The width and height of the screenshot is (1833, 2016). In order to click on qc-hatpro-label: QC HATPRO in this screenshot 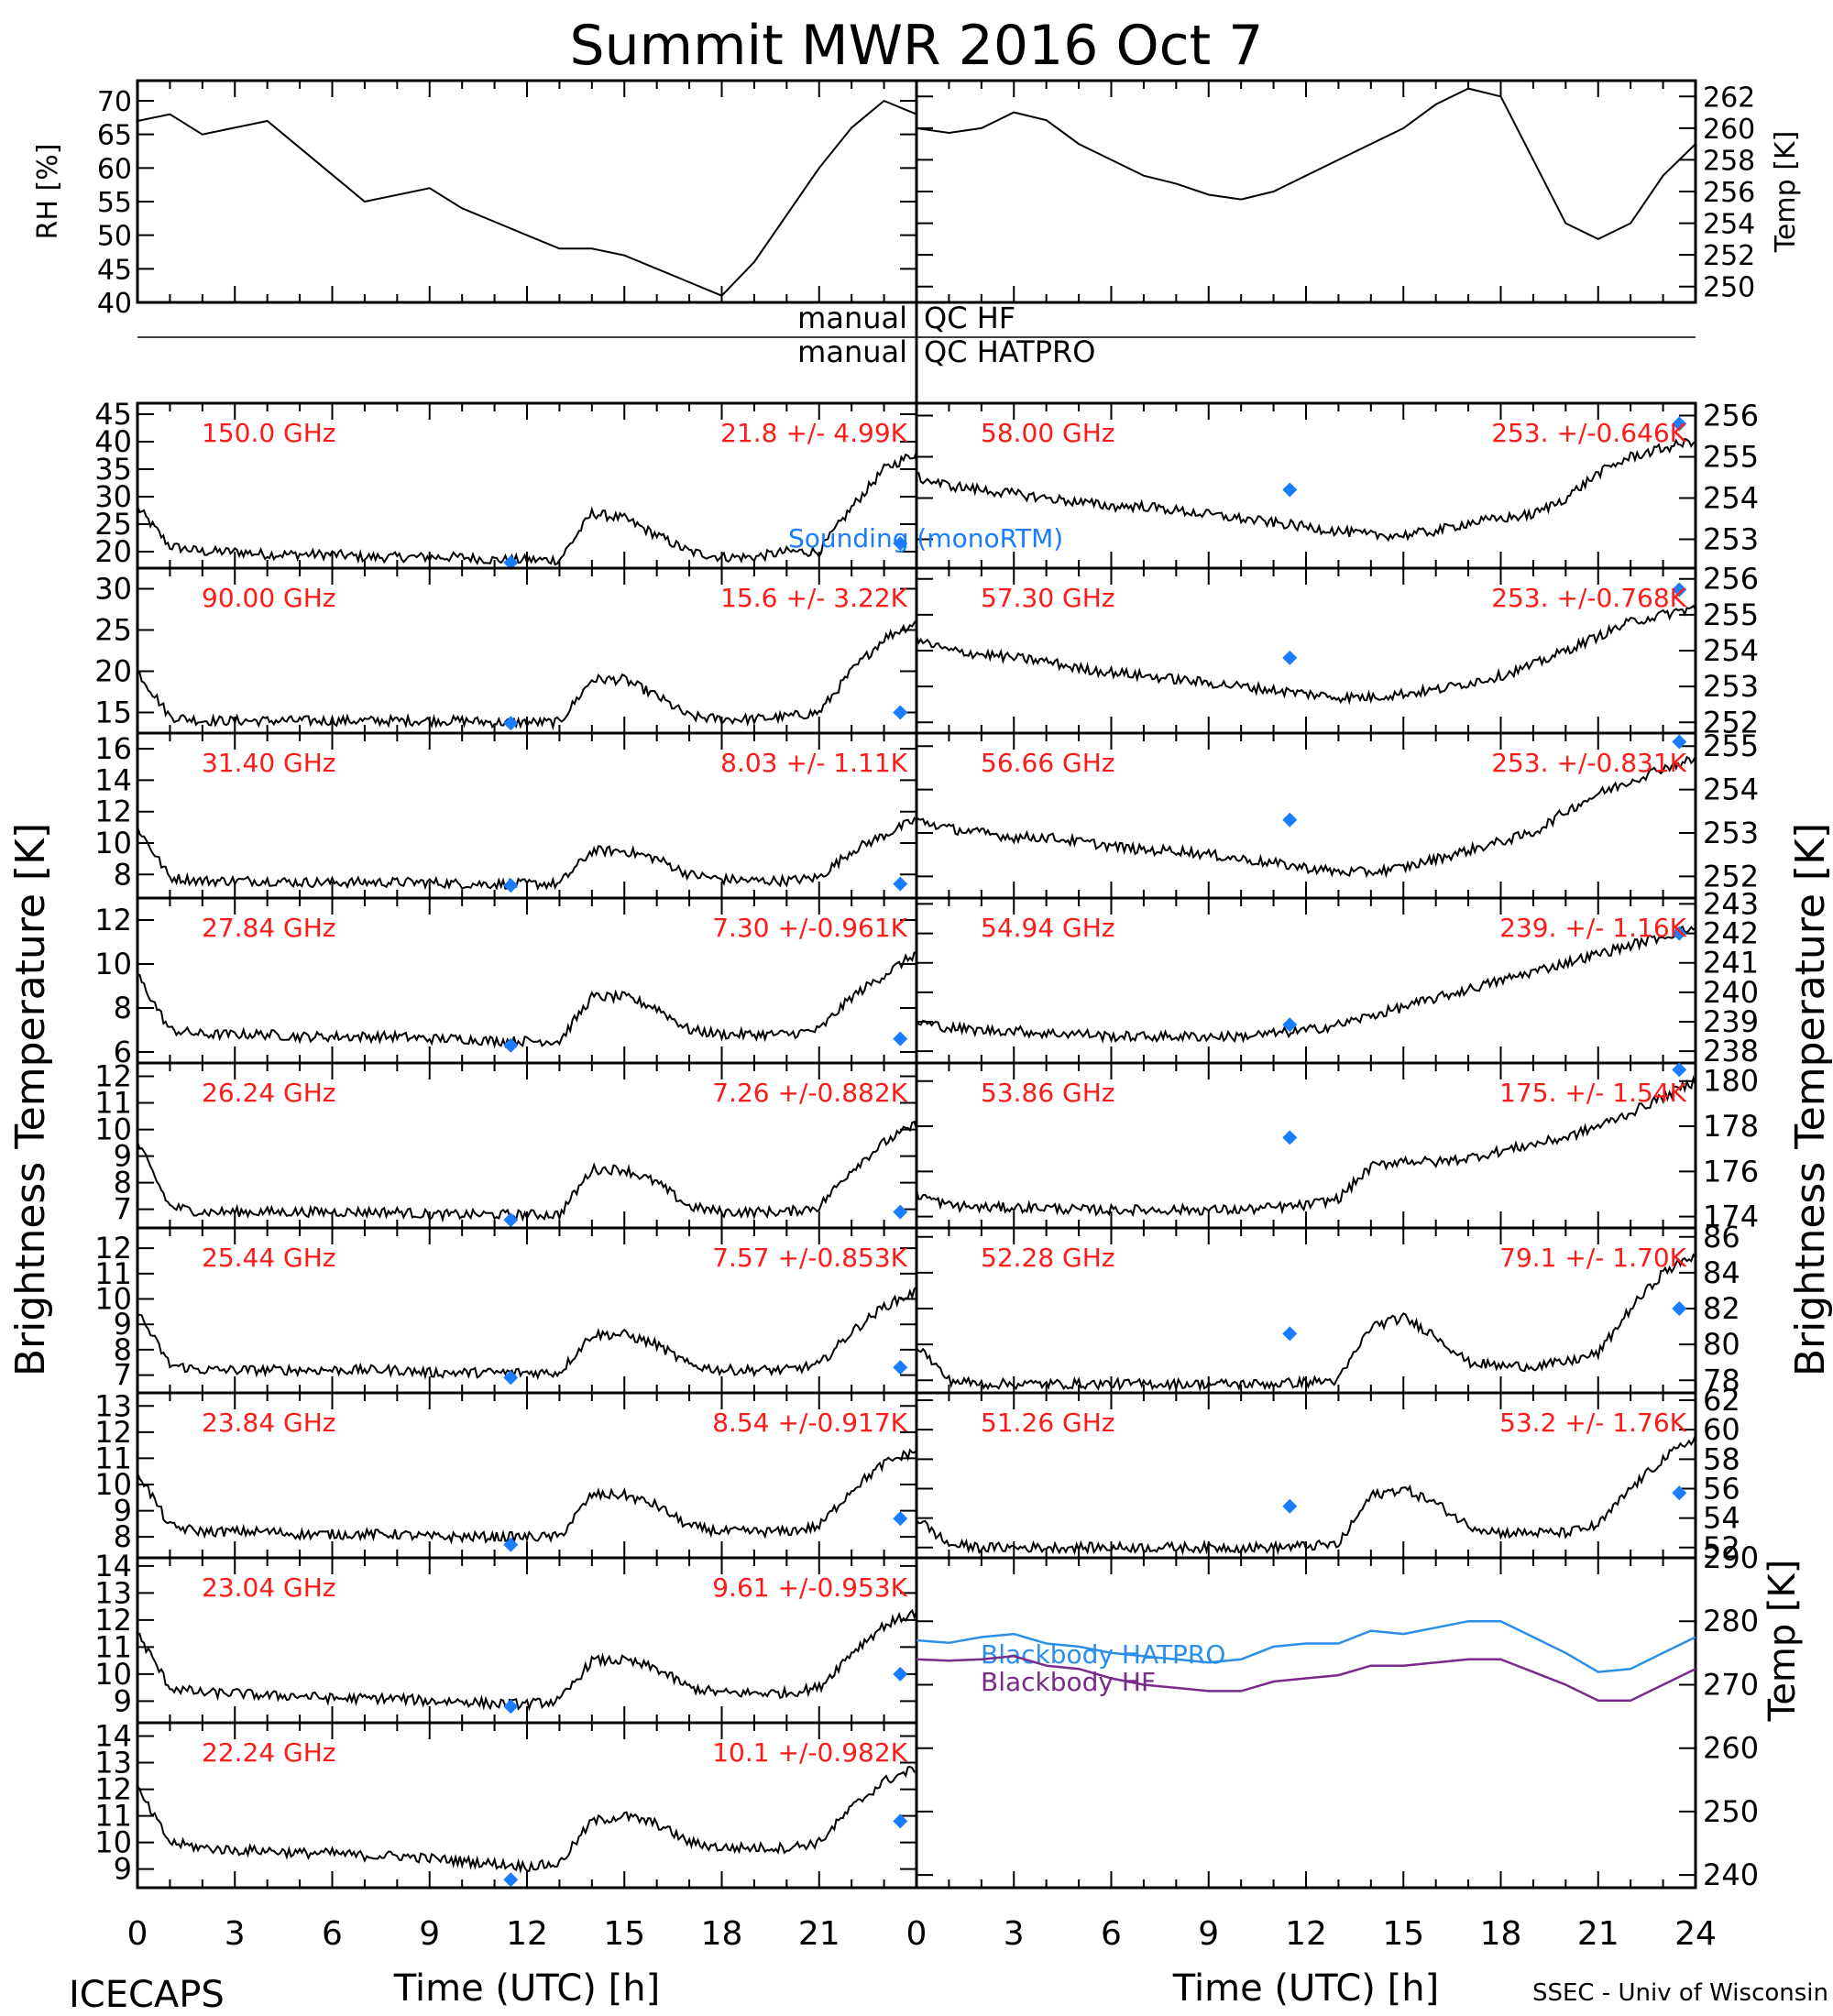, I will do `click(1009, 351)`.